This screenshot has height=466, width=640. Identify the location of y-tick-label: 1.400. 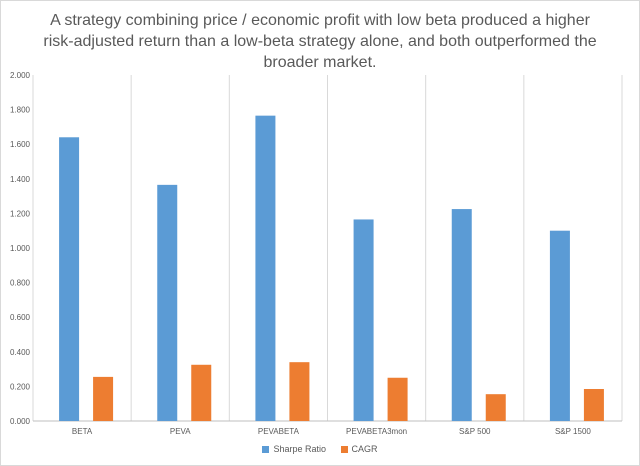
(20, 179).